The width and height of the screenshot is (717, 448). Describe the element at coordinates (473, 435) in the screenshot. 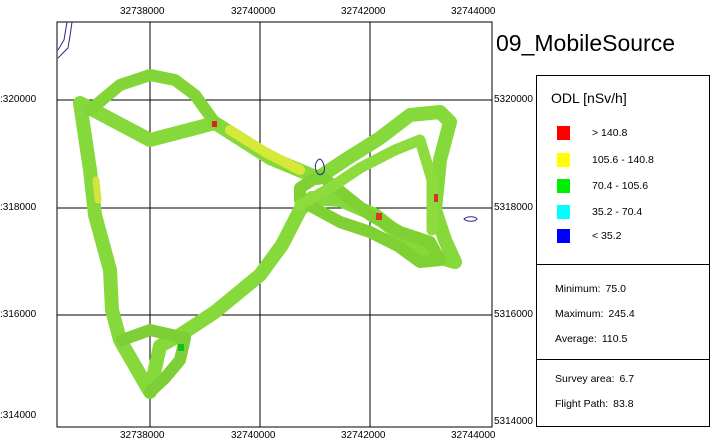

I see `x-tick-bottom-4: 32744000` at that location.